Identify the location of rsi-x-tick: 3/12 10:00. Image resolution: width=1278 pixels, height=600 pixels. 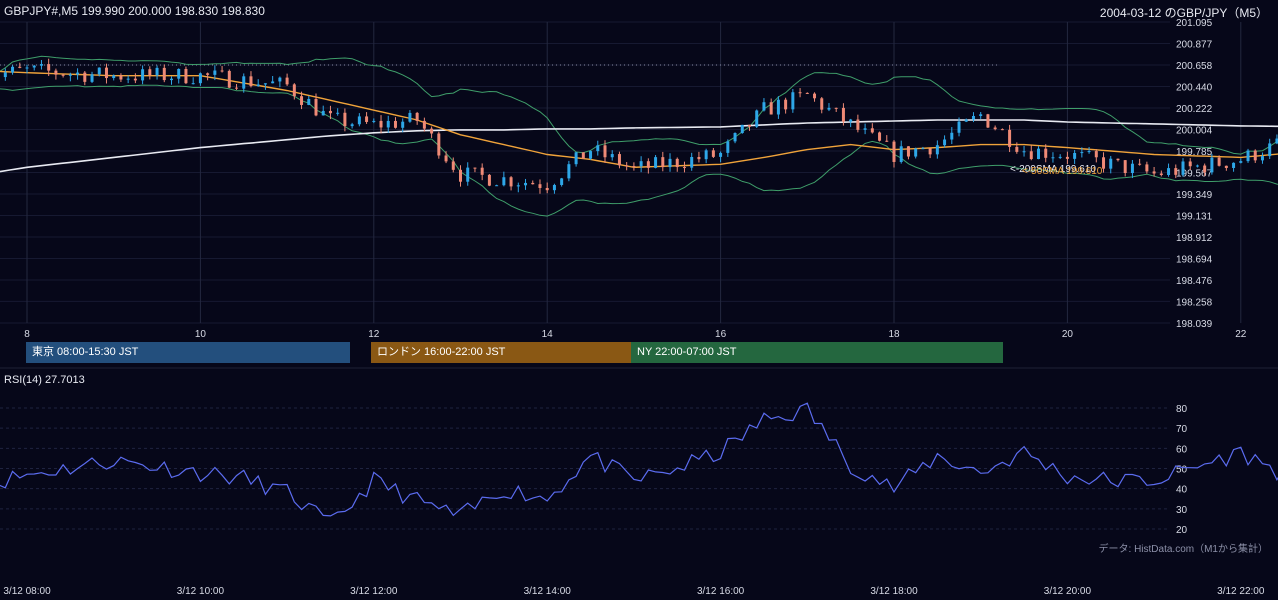
(201, 591).